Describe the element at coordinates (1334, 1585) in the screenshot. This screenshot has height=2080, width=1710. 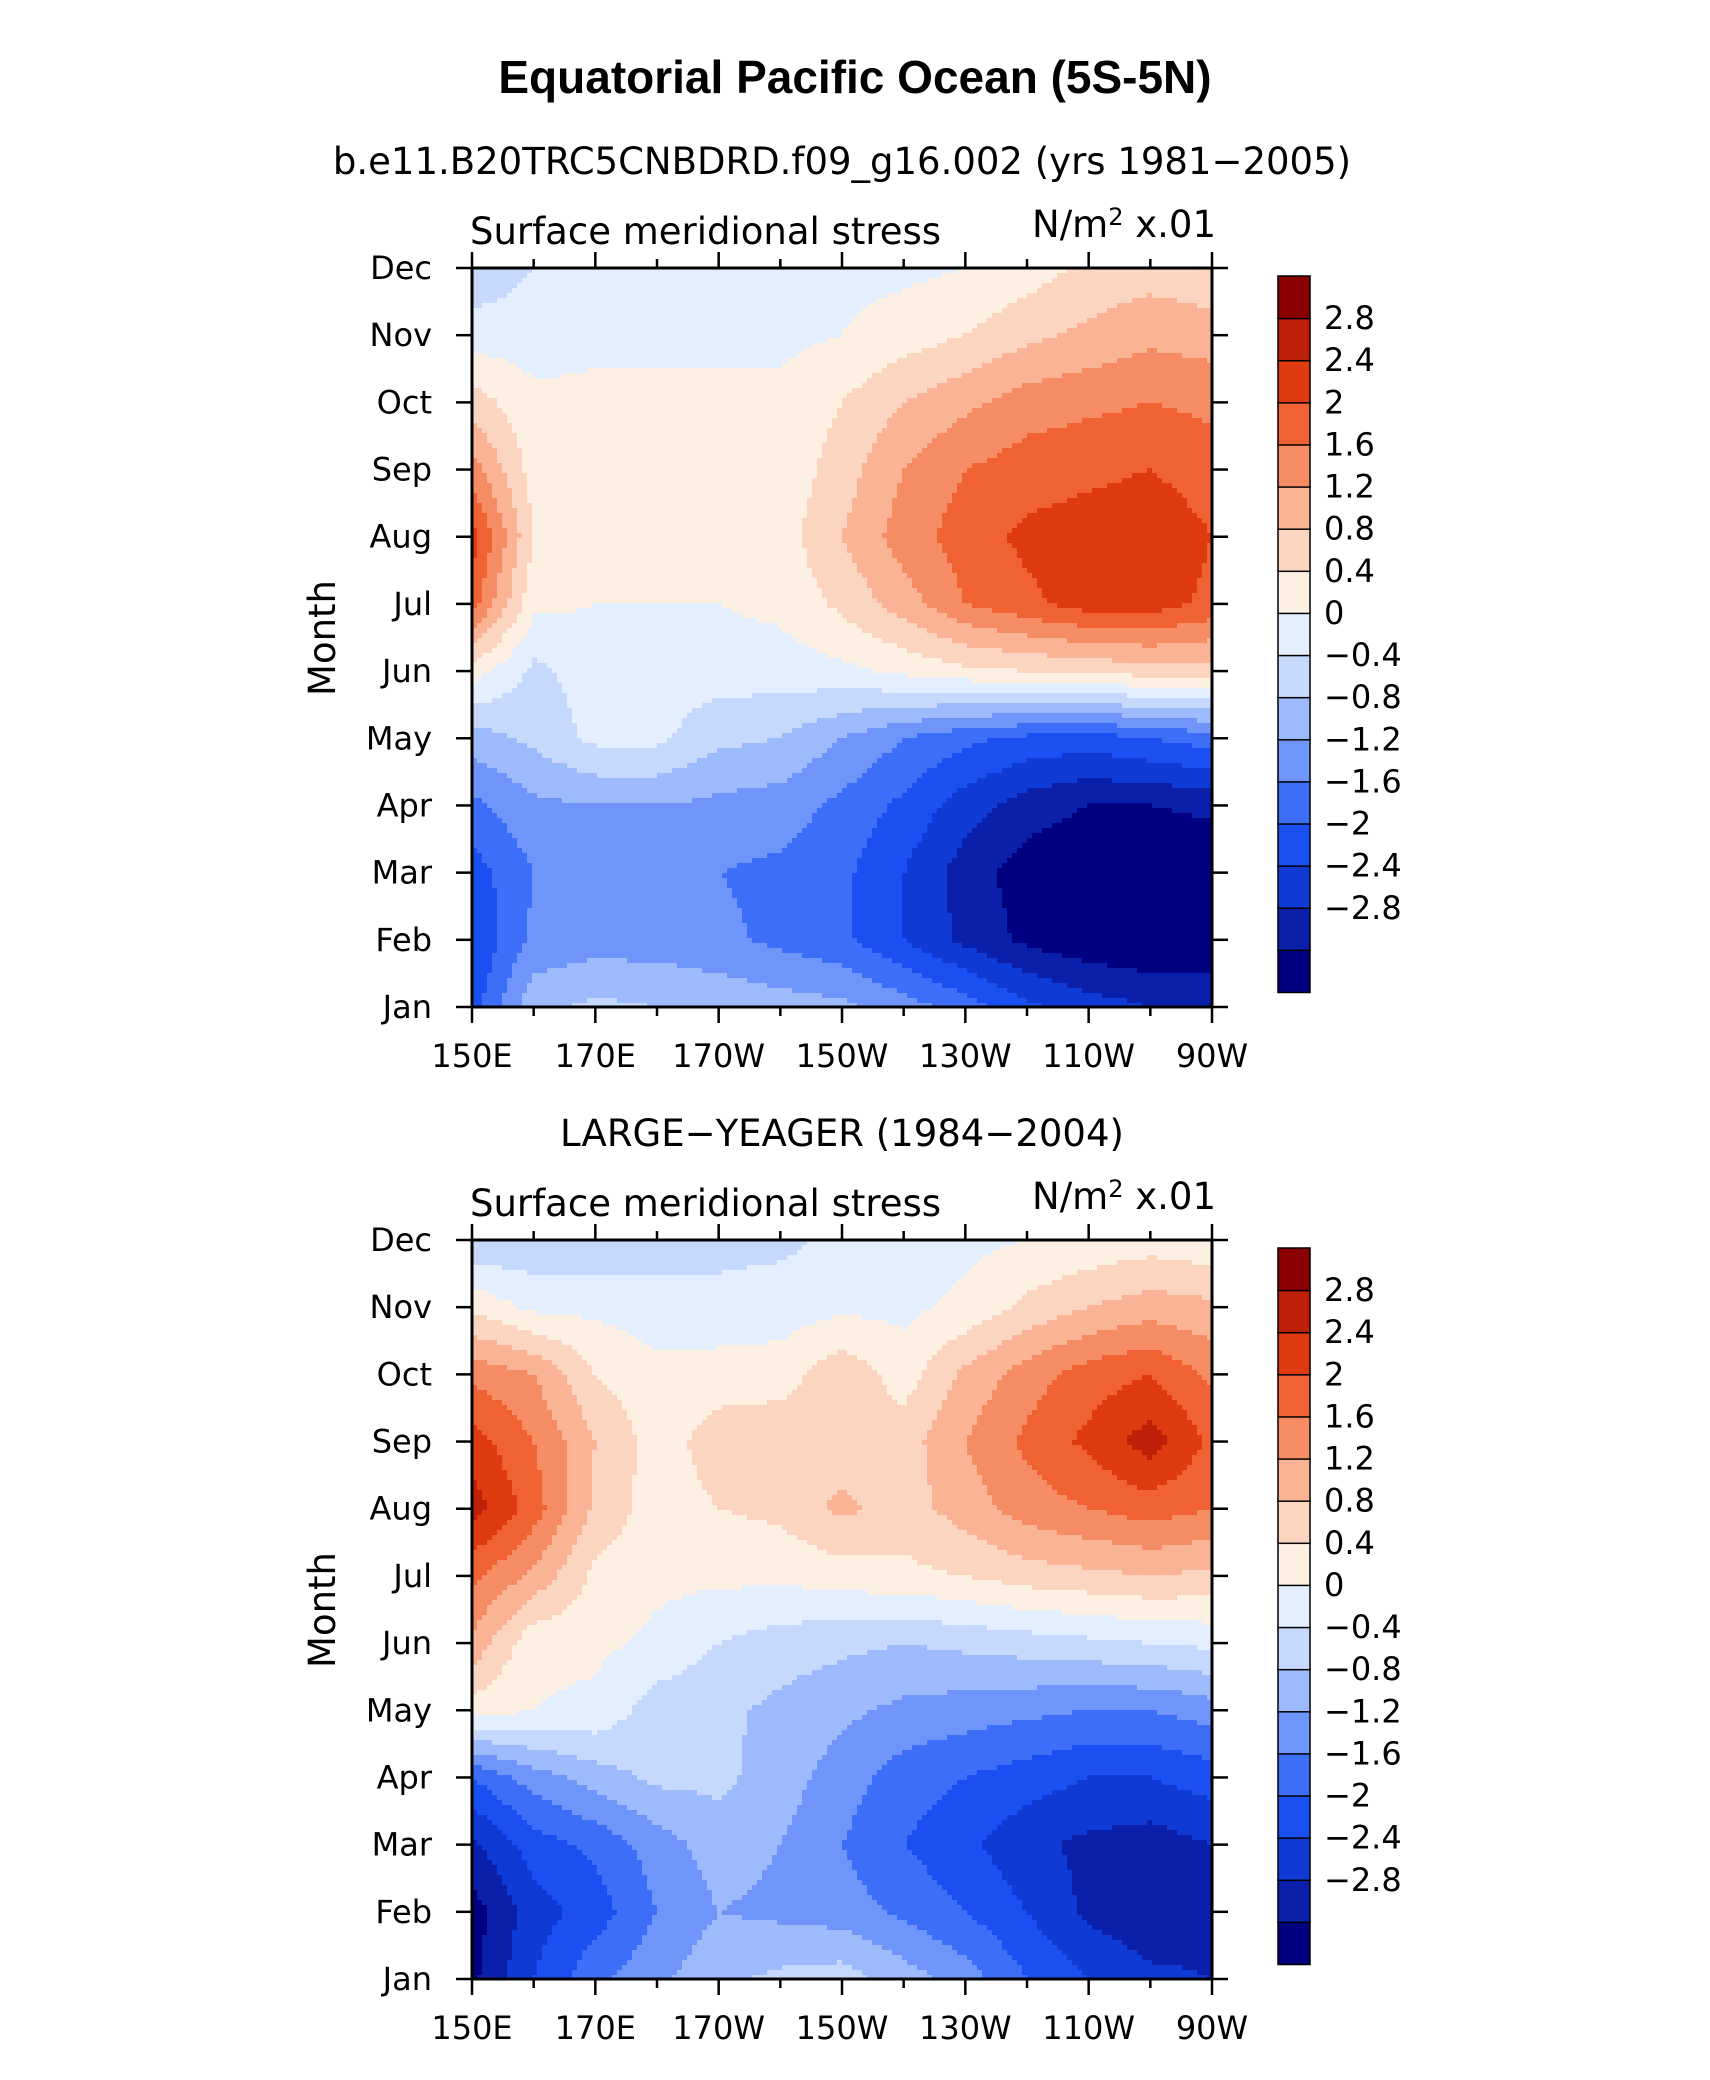
I see `colorbar-label: 0` at that location.